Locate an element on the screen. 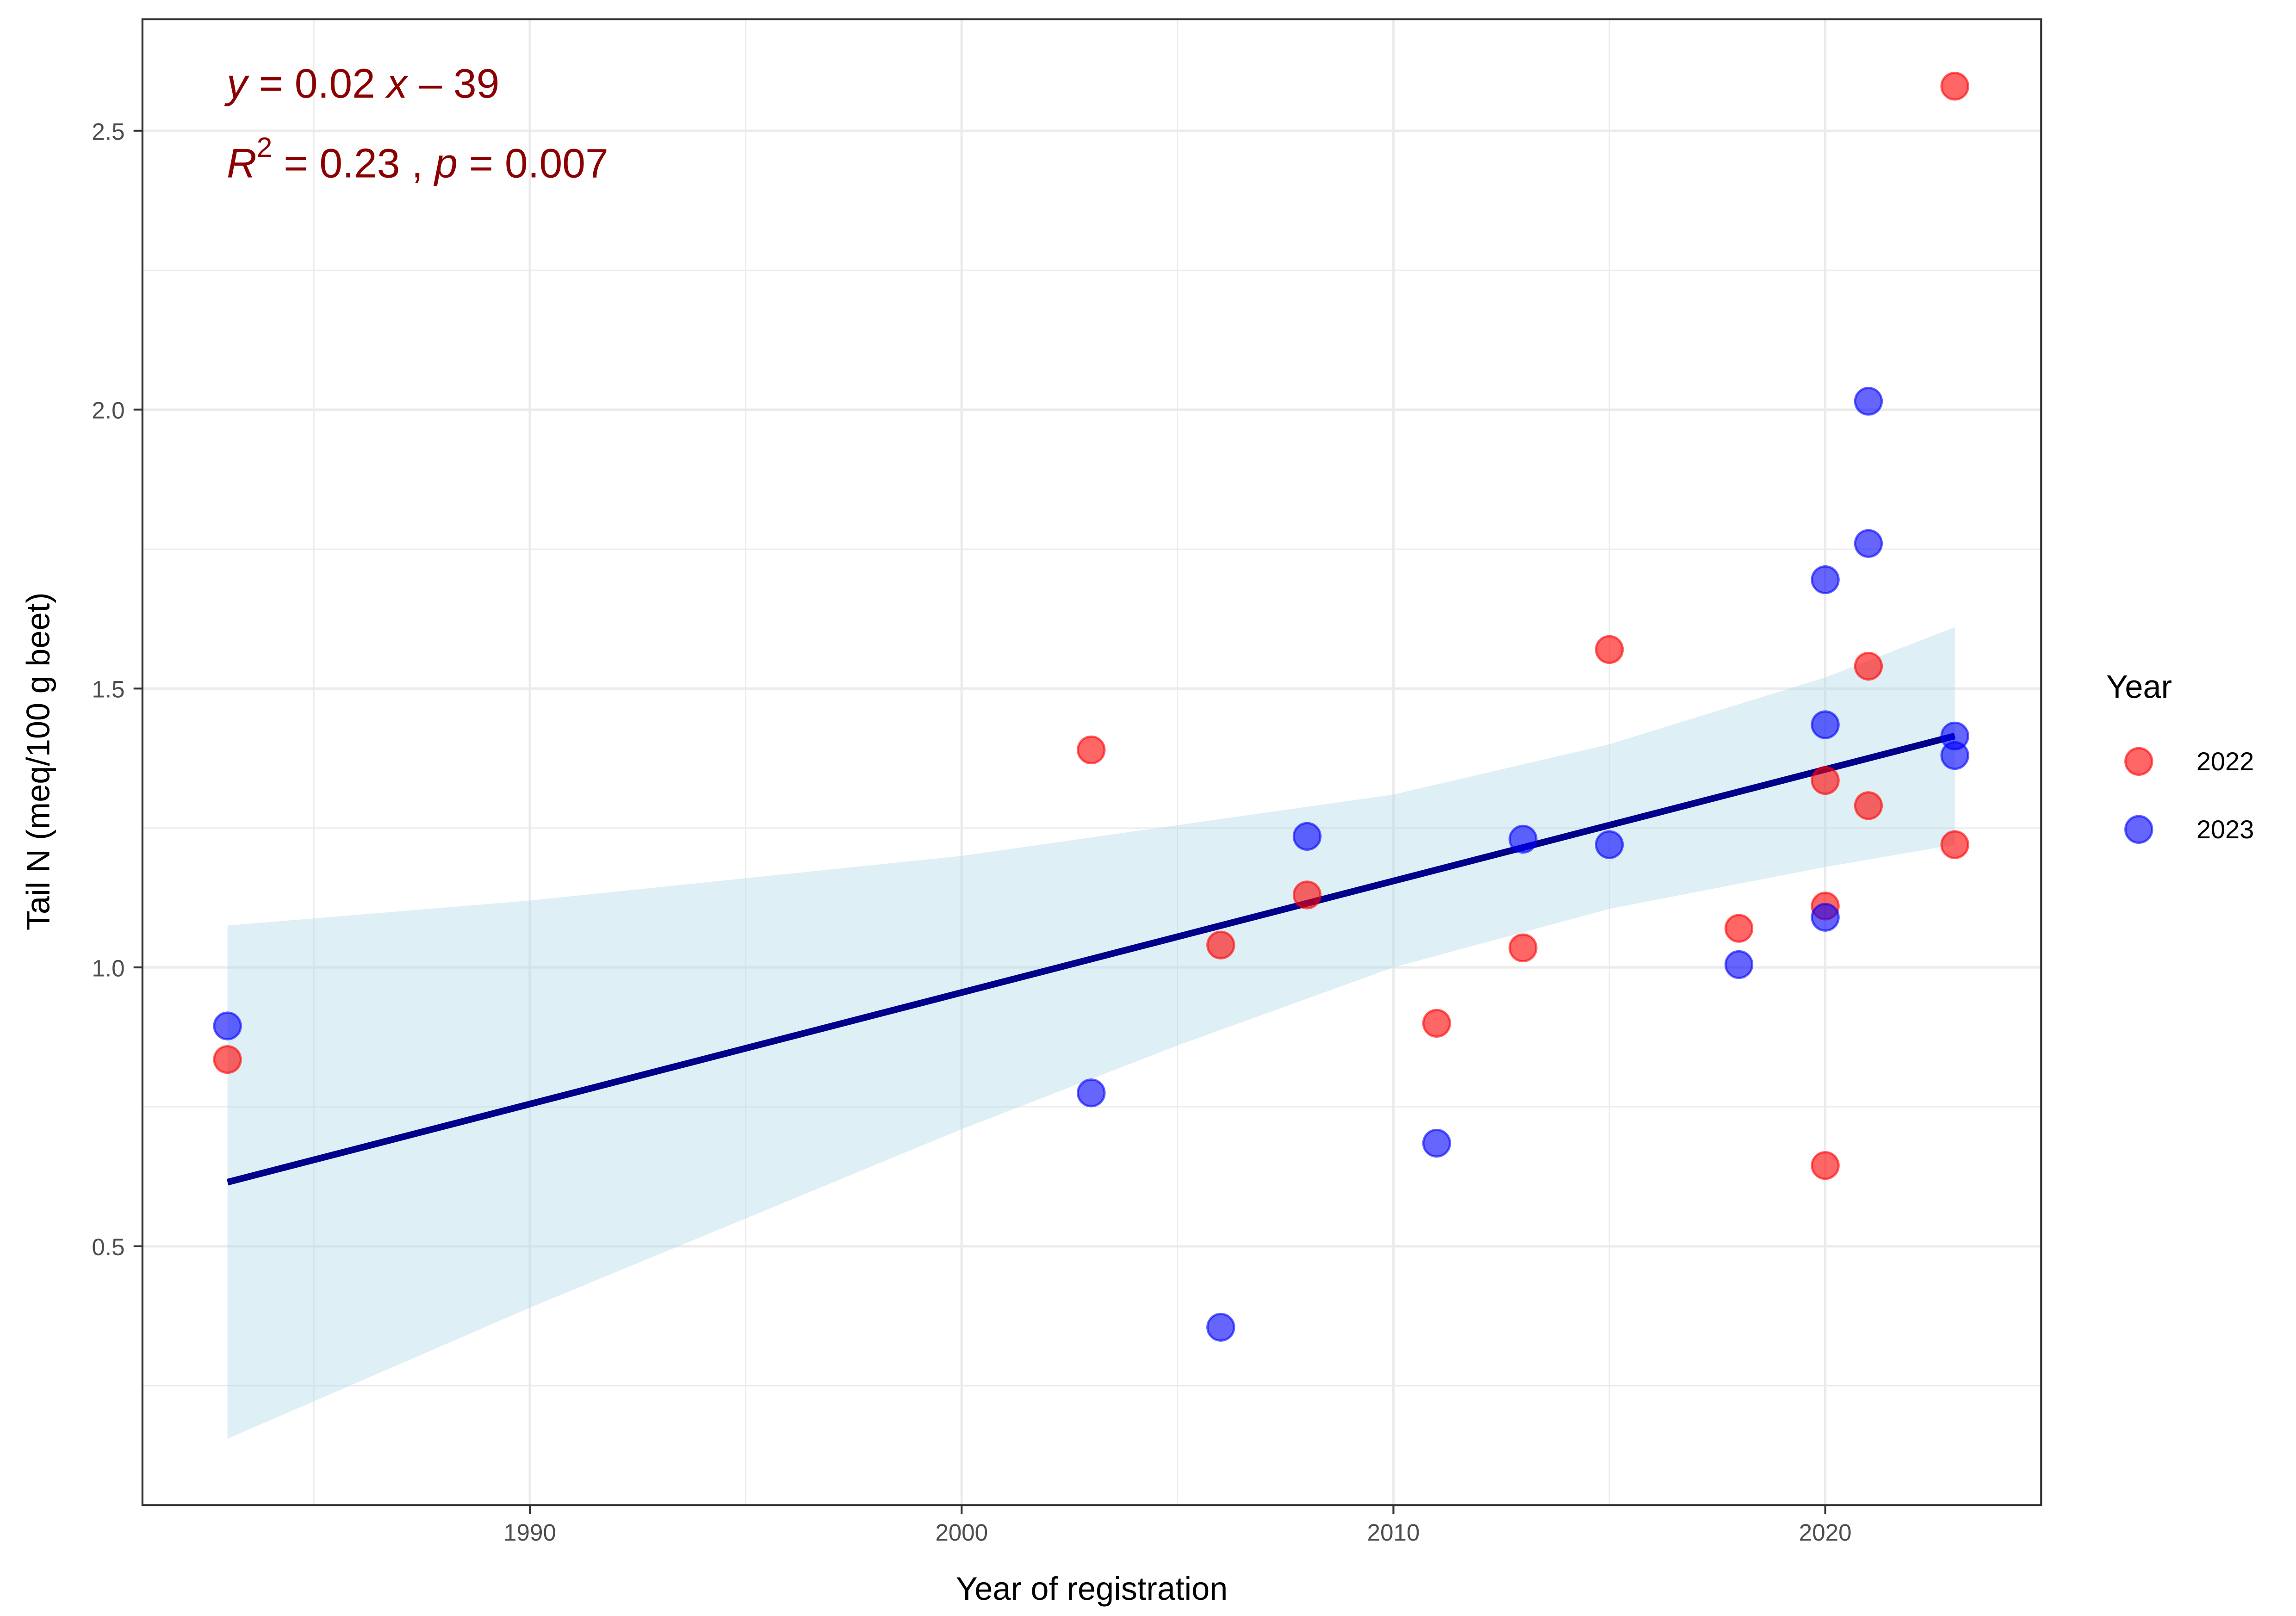  x-tick-label: 2000 is located at coordinates (962, 1532).